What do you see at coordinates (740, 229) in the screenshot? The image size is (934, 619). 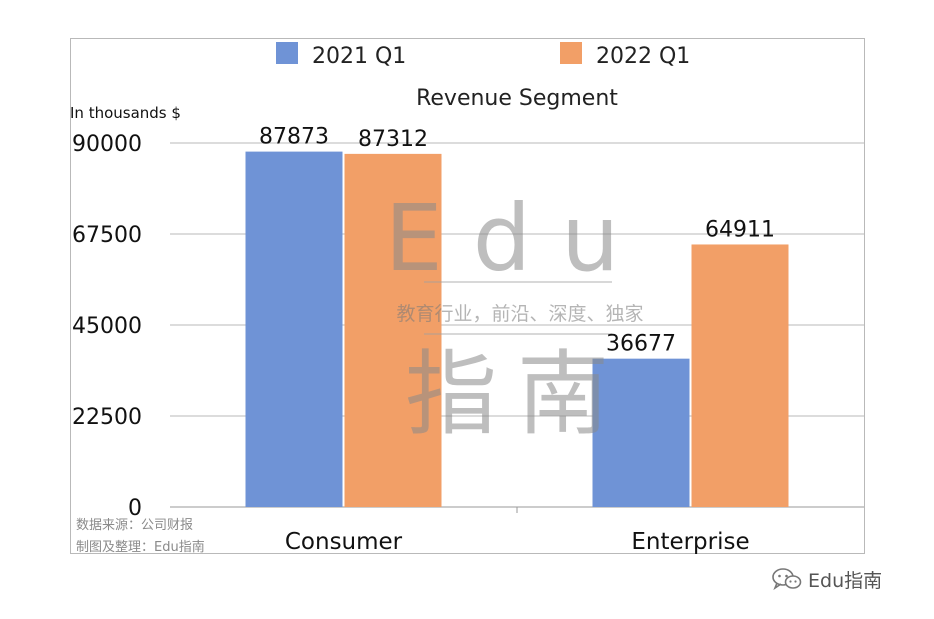 I see `data-label: 64911` at bounding box center [740, 229].